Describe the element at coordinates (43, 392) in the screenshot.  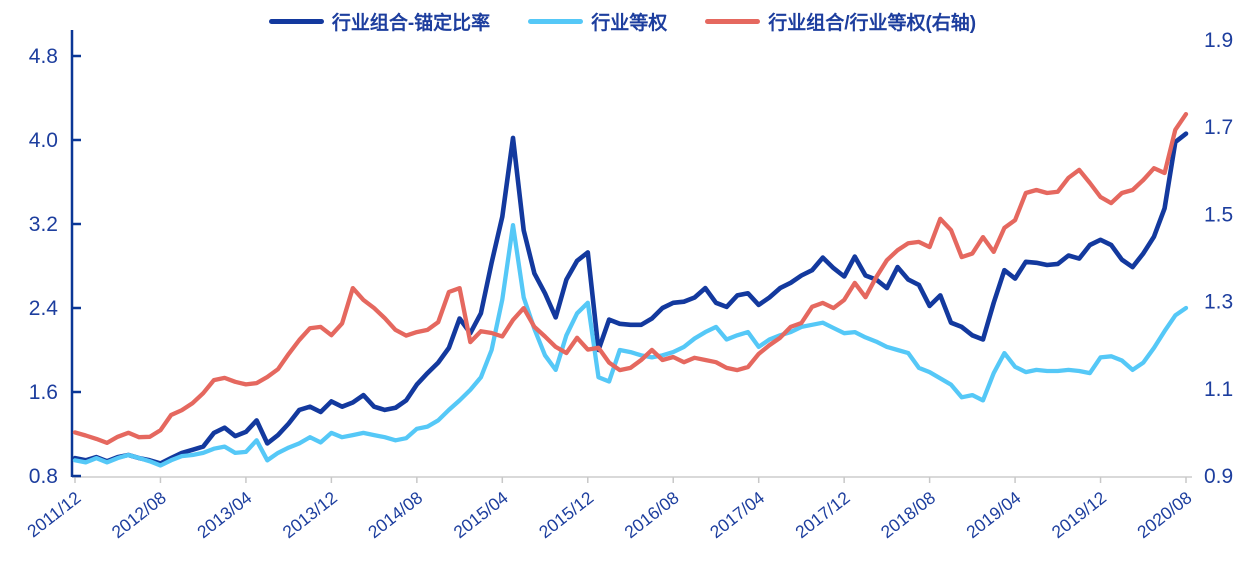
I see `left-axis-tick-label: 1.6` at that location.